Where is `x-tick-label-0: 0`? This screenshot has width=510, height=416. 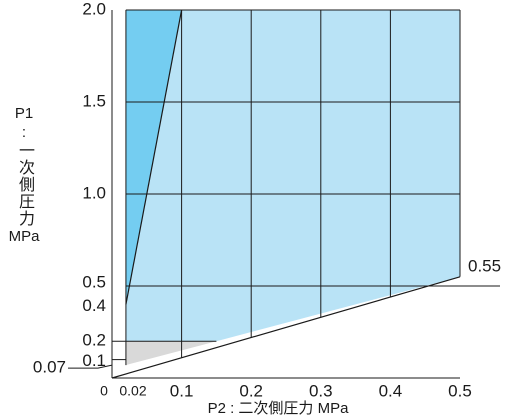
x-tick-label-0: 0 is located at coordinates (104, 391).